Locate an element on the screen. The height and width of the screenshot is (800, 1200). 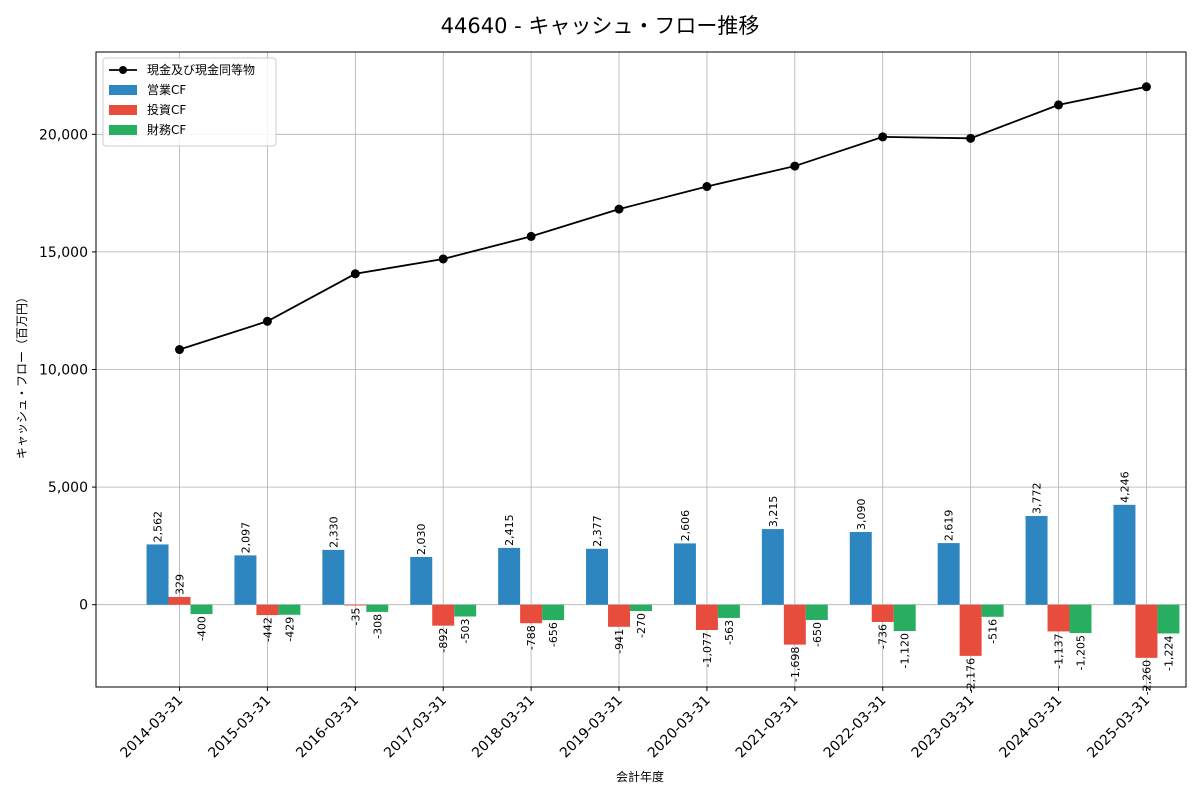
data-label: 2,606 is located at coordinates (685, 526).